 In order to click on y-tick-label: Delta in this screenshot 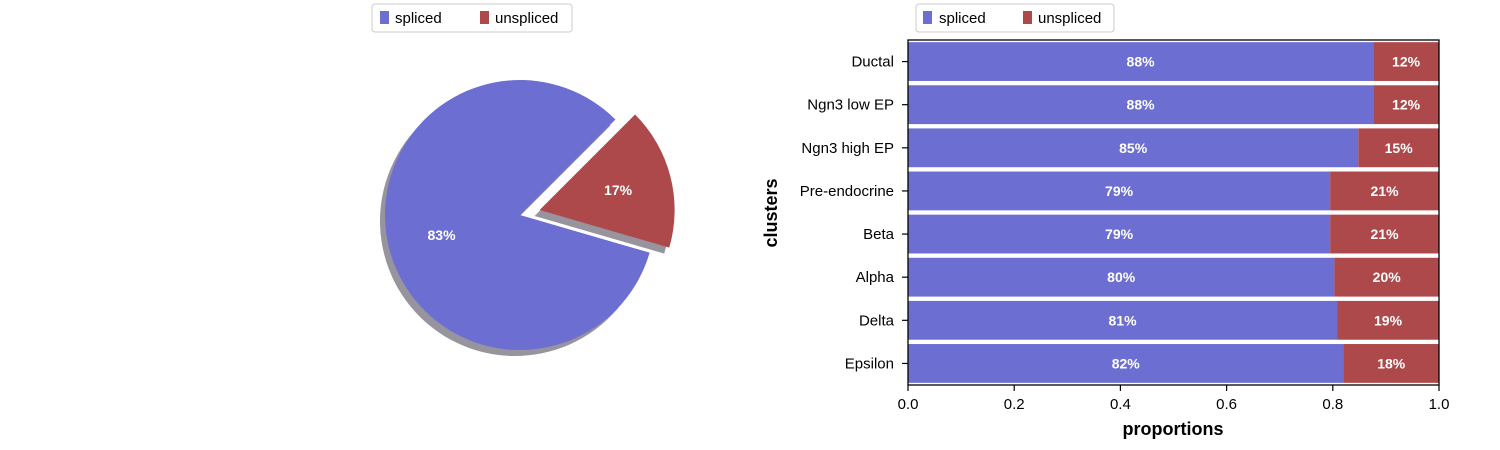, I will do `click(877, 320)`.